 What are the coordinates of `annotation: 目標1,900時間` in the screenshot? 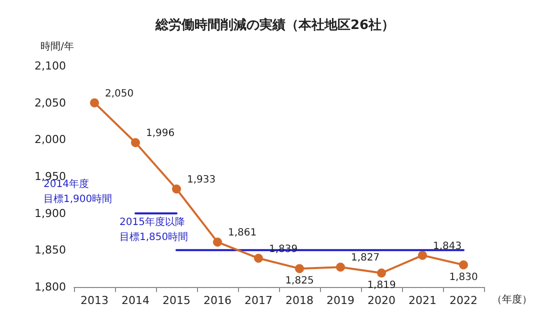 It's located at (78, 198).